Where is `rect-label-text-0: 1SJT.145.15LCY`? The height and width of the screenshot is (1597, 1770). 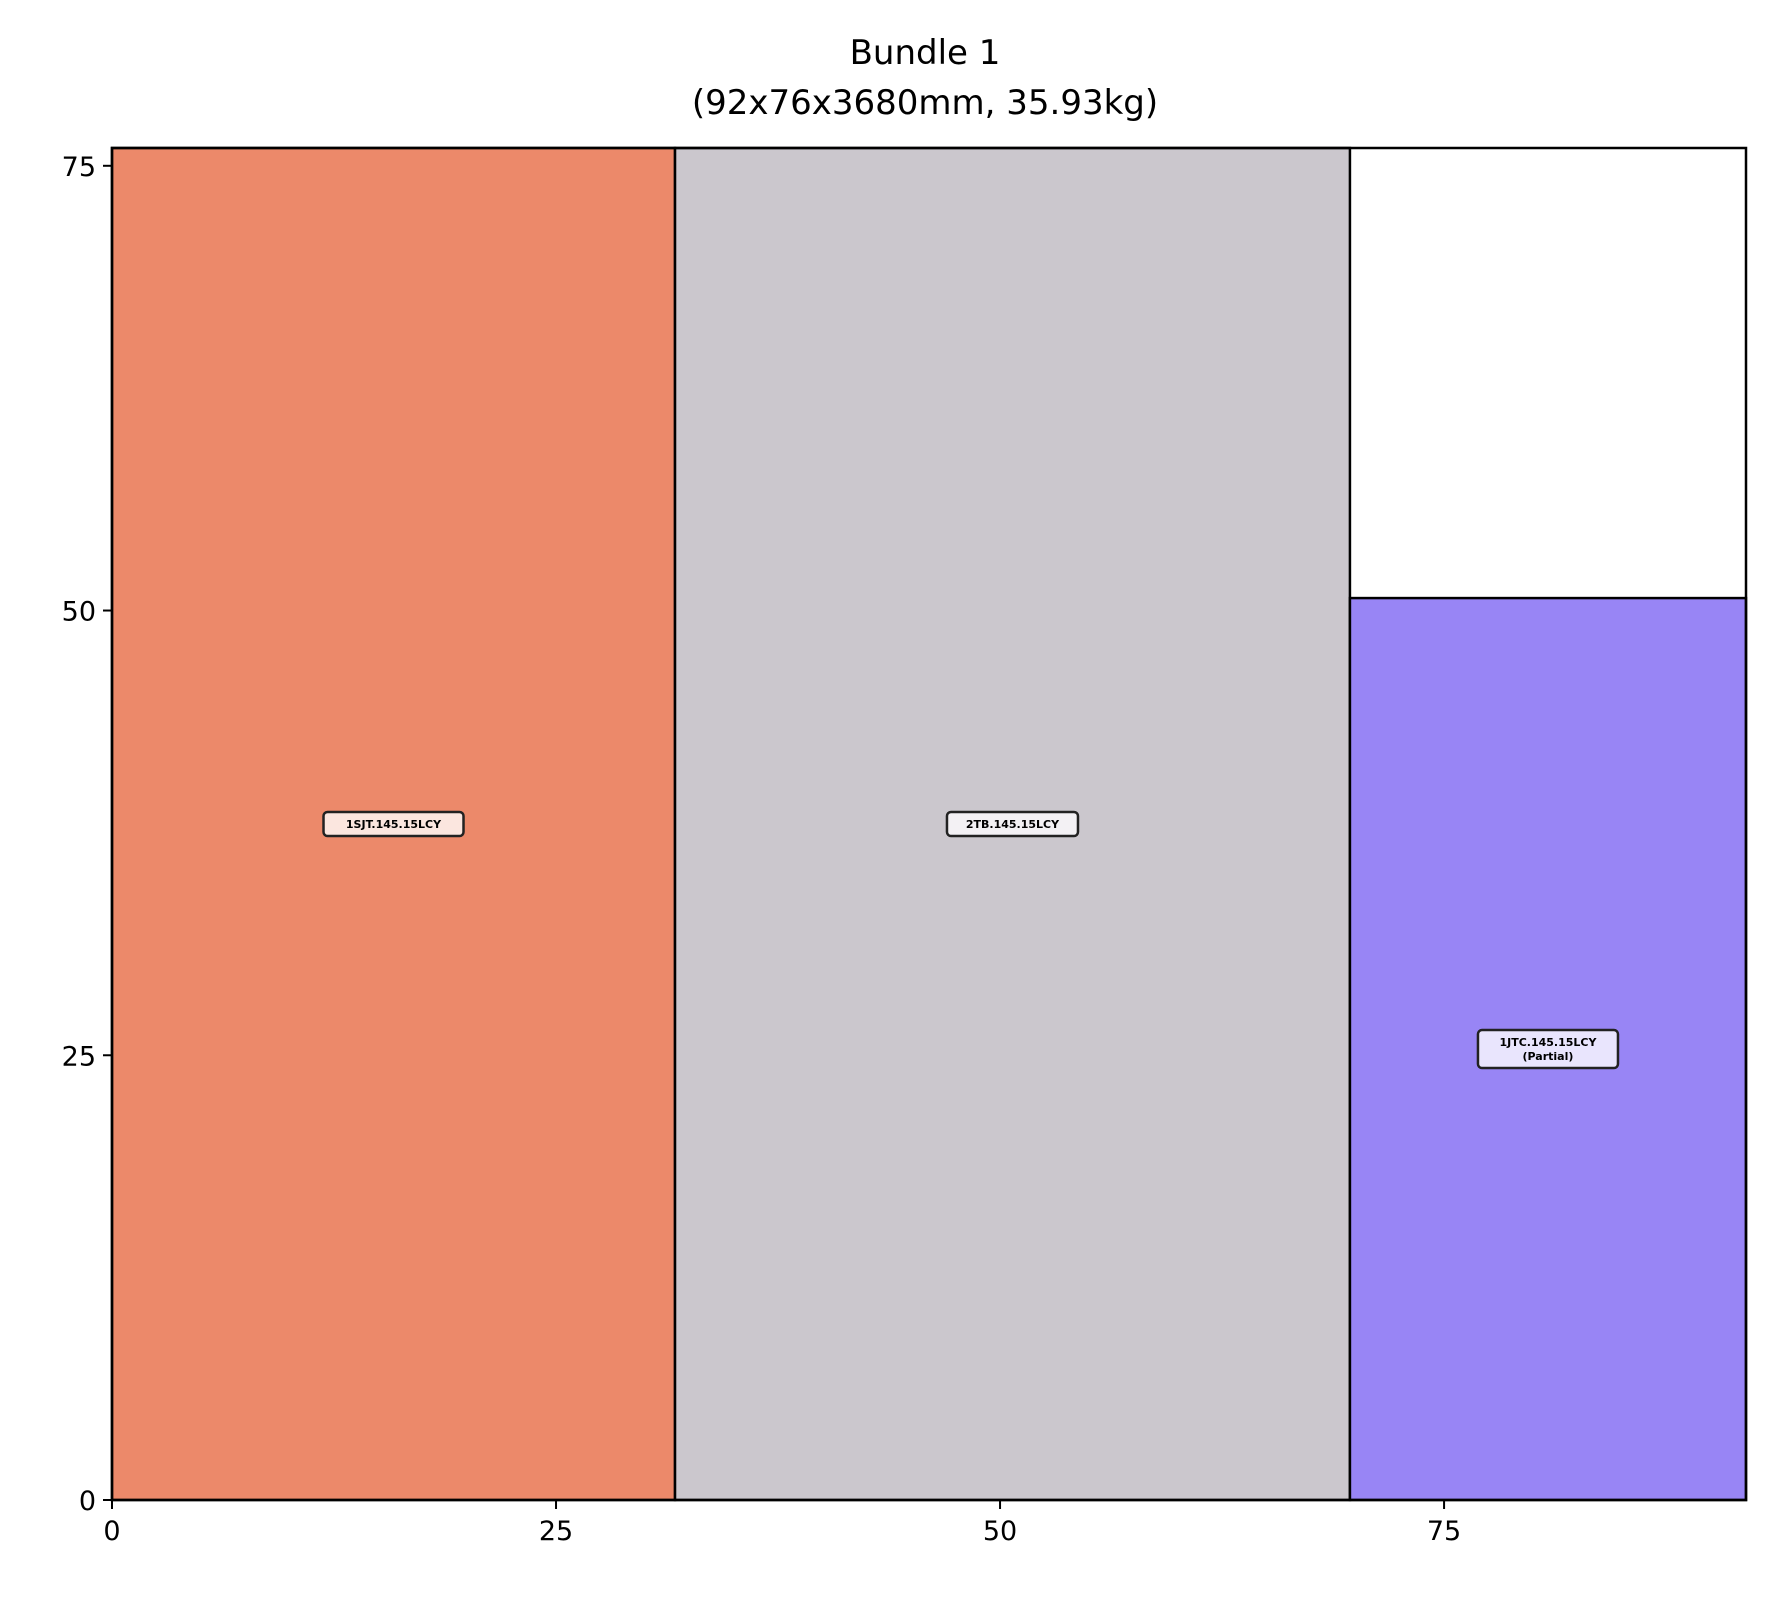 rect-label-text-0: 1SJT.145.15LCY is located at coordinates (394, 824).